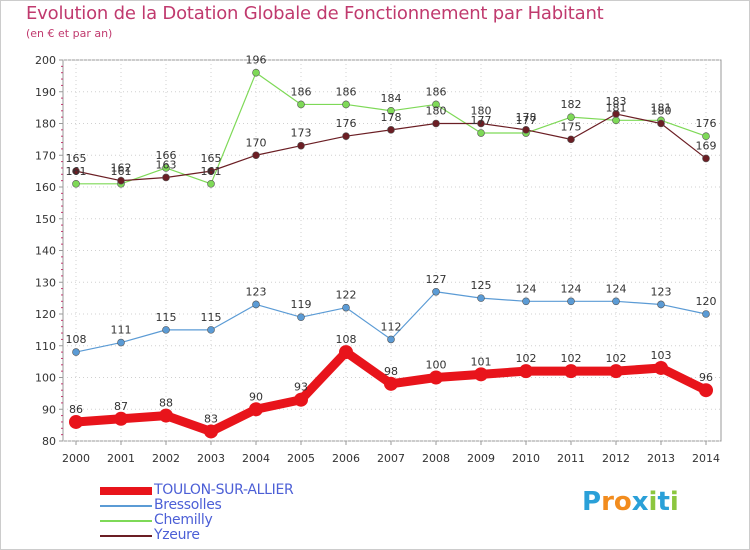 The width and height of the screenshot is (750, 550). Describe the element at coordinates (166, 458) in the screenshot. I see `x-tick-label: 2002` at that location.